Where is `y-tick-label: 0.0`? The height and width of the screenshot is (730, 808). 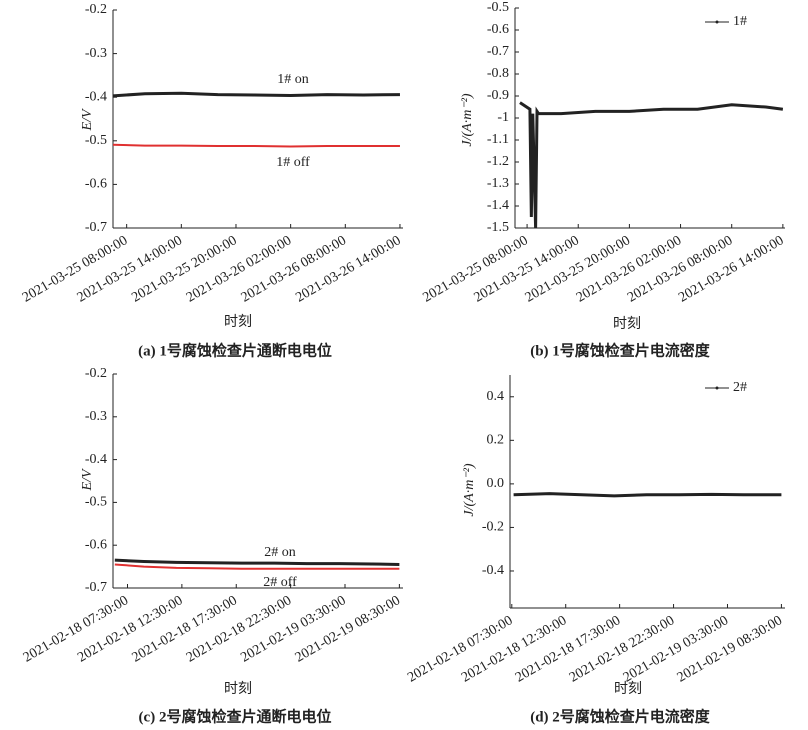
y-tick-label: 0.0 is located at coordinates (496, 483).